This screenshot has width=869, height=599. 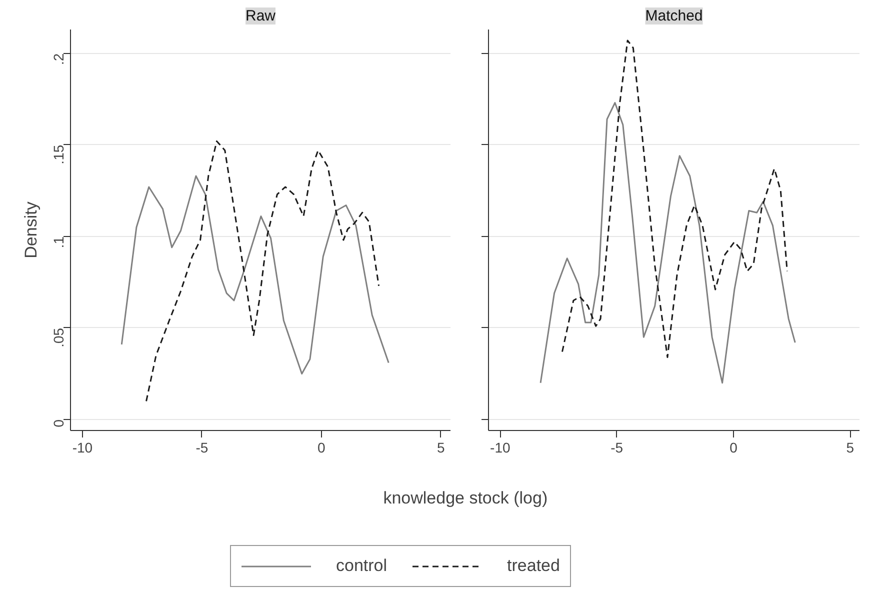 What do you see at coordinates (465, 498) in the screenshot?
I see `x-axis-title: knowledge stock (log)` at bounding box center [465, 498].